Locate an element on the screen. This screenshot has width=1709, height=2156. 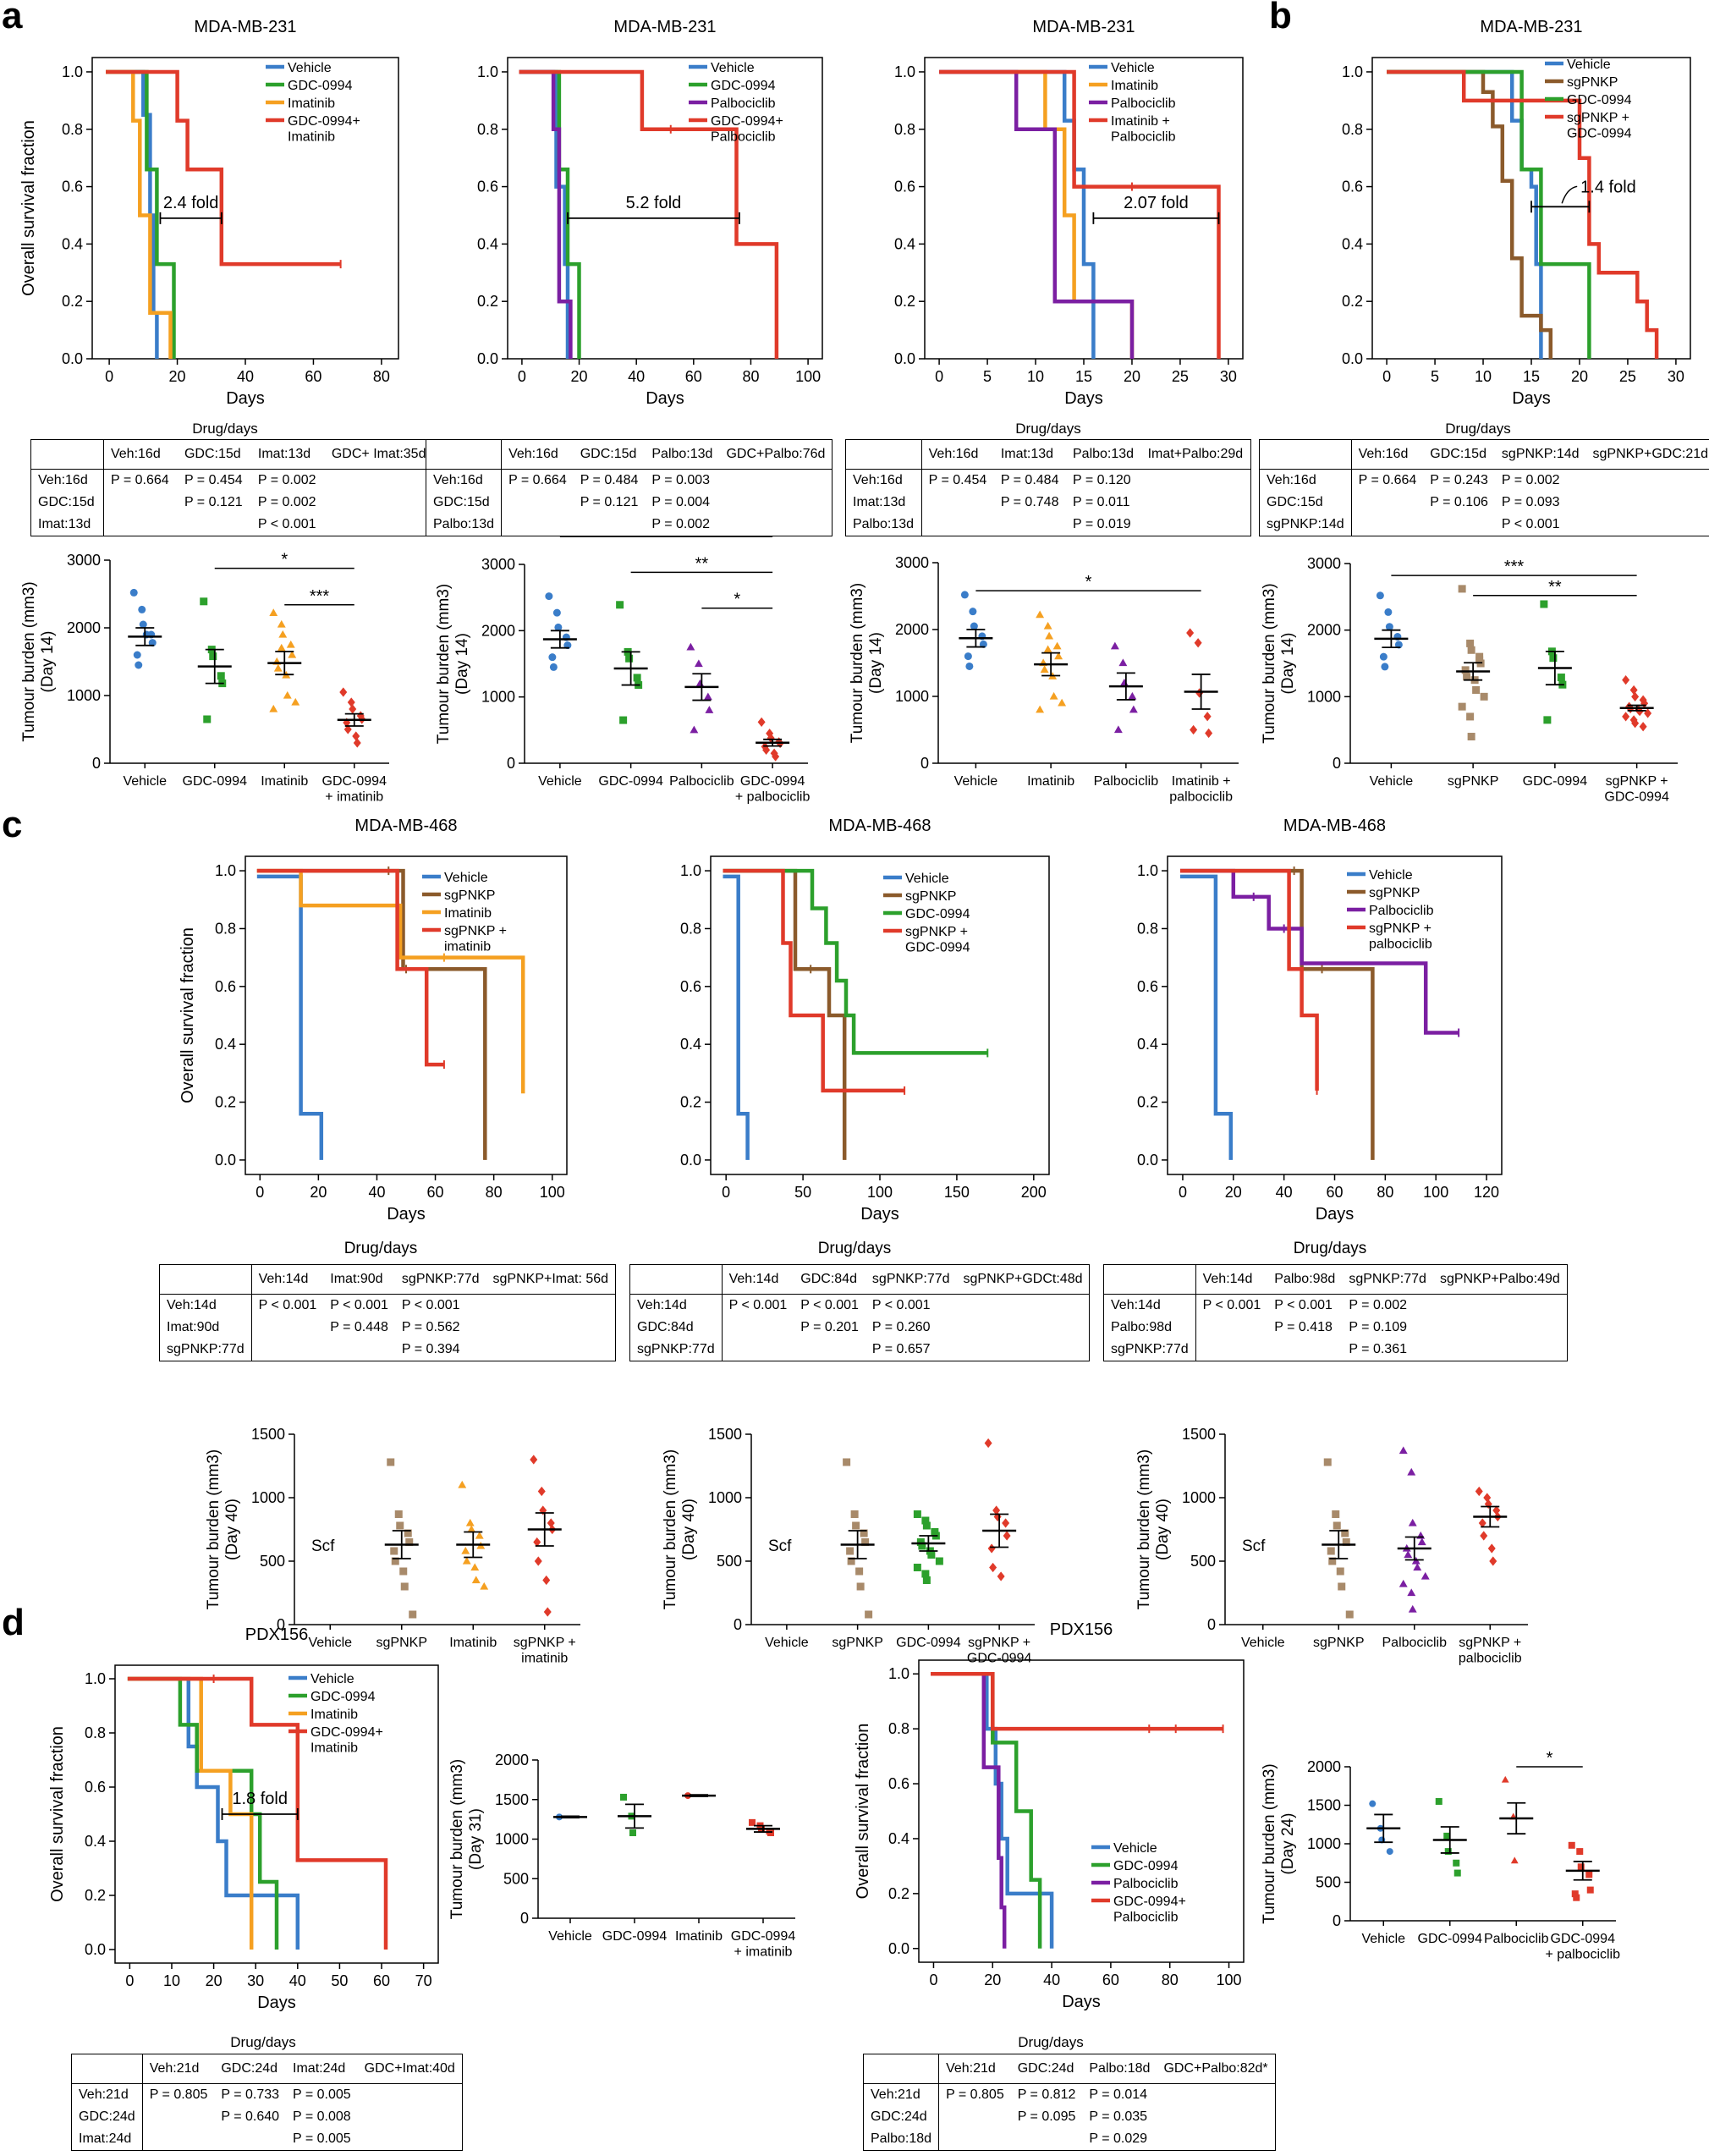
y-tick-label: 0 is located at coordinates (1337, 763).